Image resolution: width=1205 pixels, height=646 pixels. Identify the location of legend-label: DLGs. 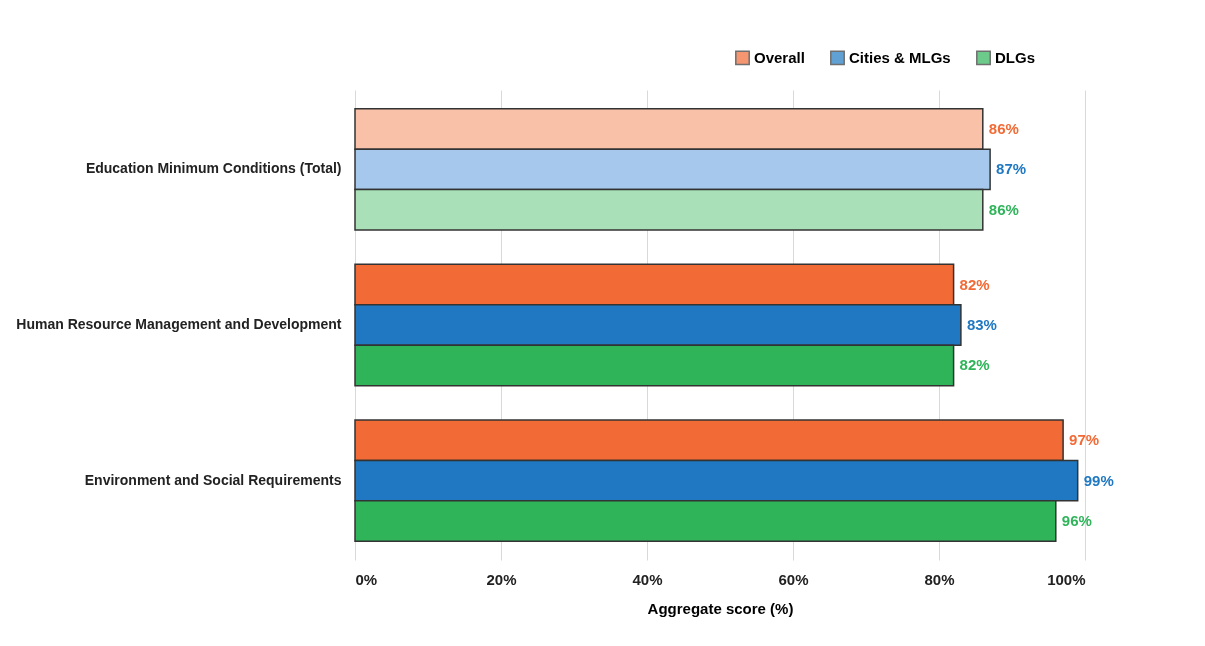
(1015, 57).